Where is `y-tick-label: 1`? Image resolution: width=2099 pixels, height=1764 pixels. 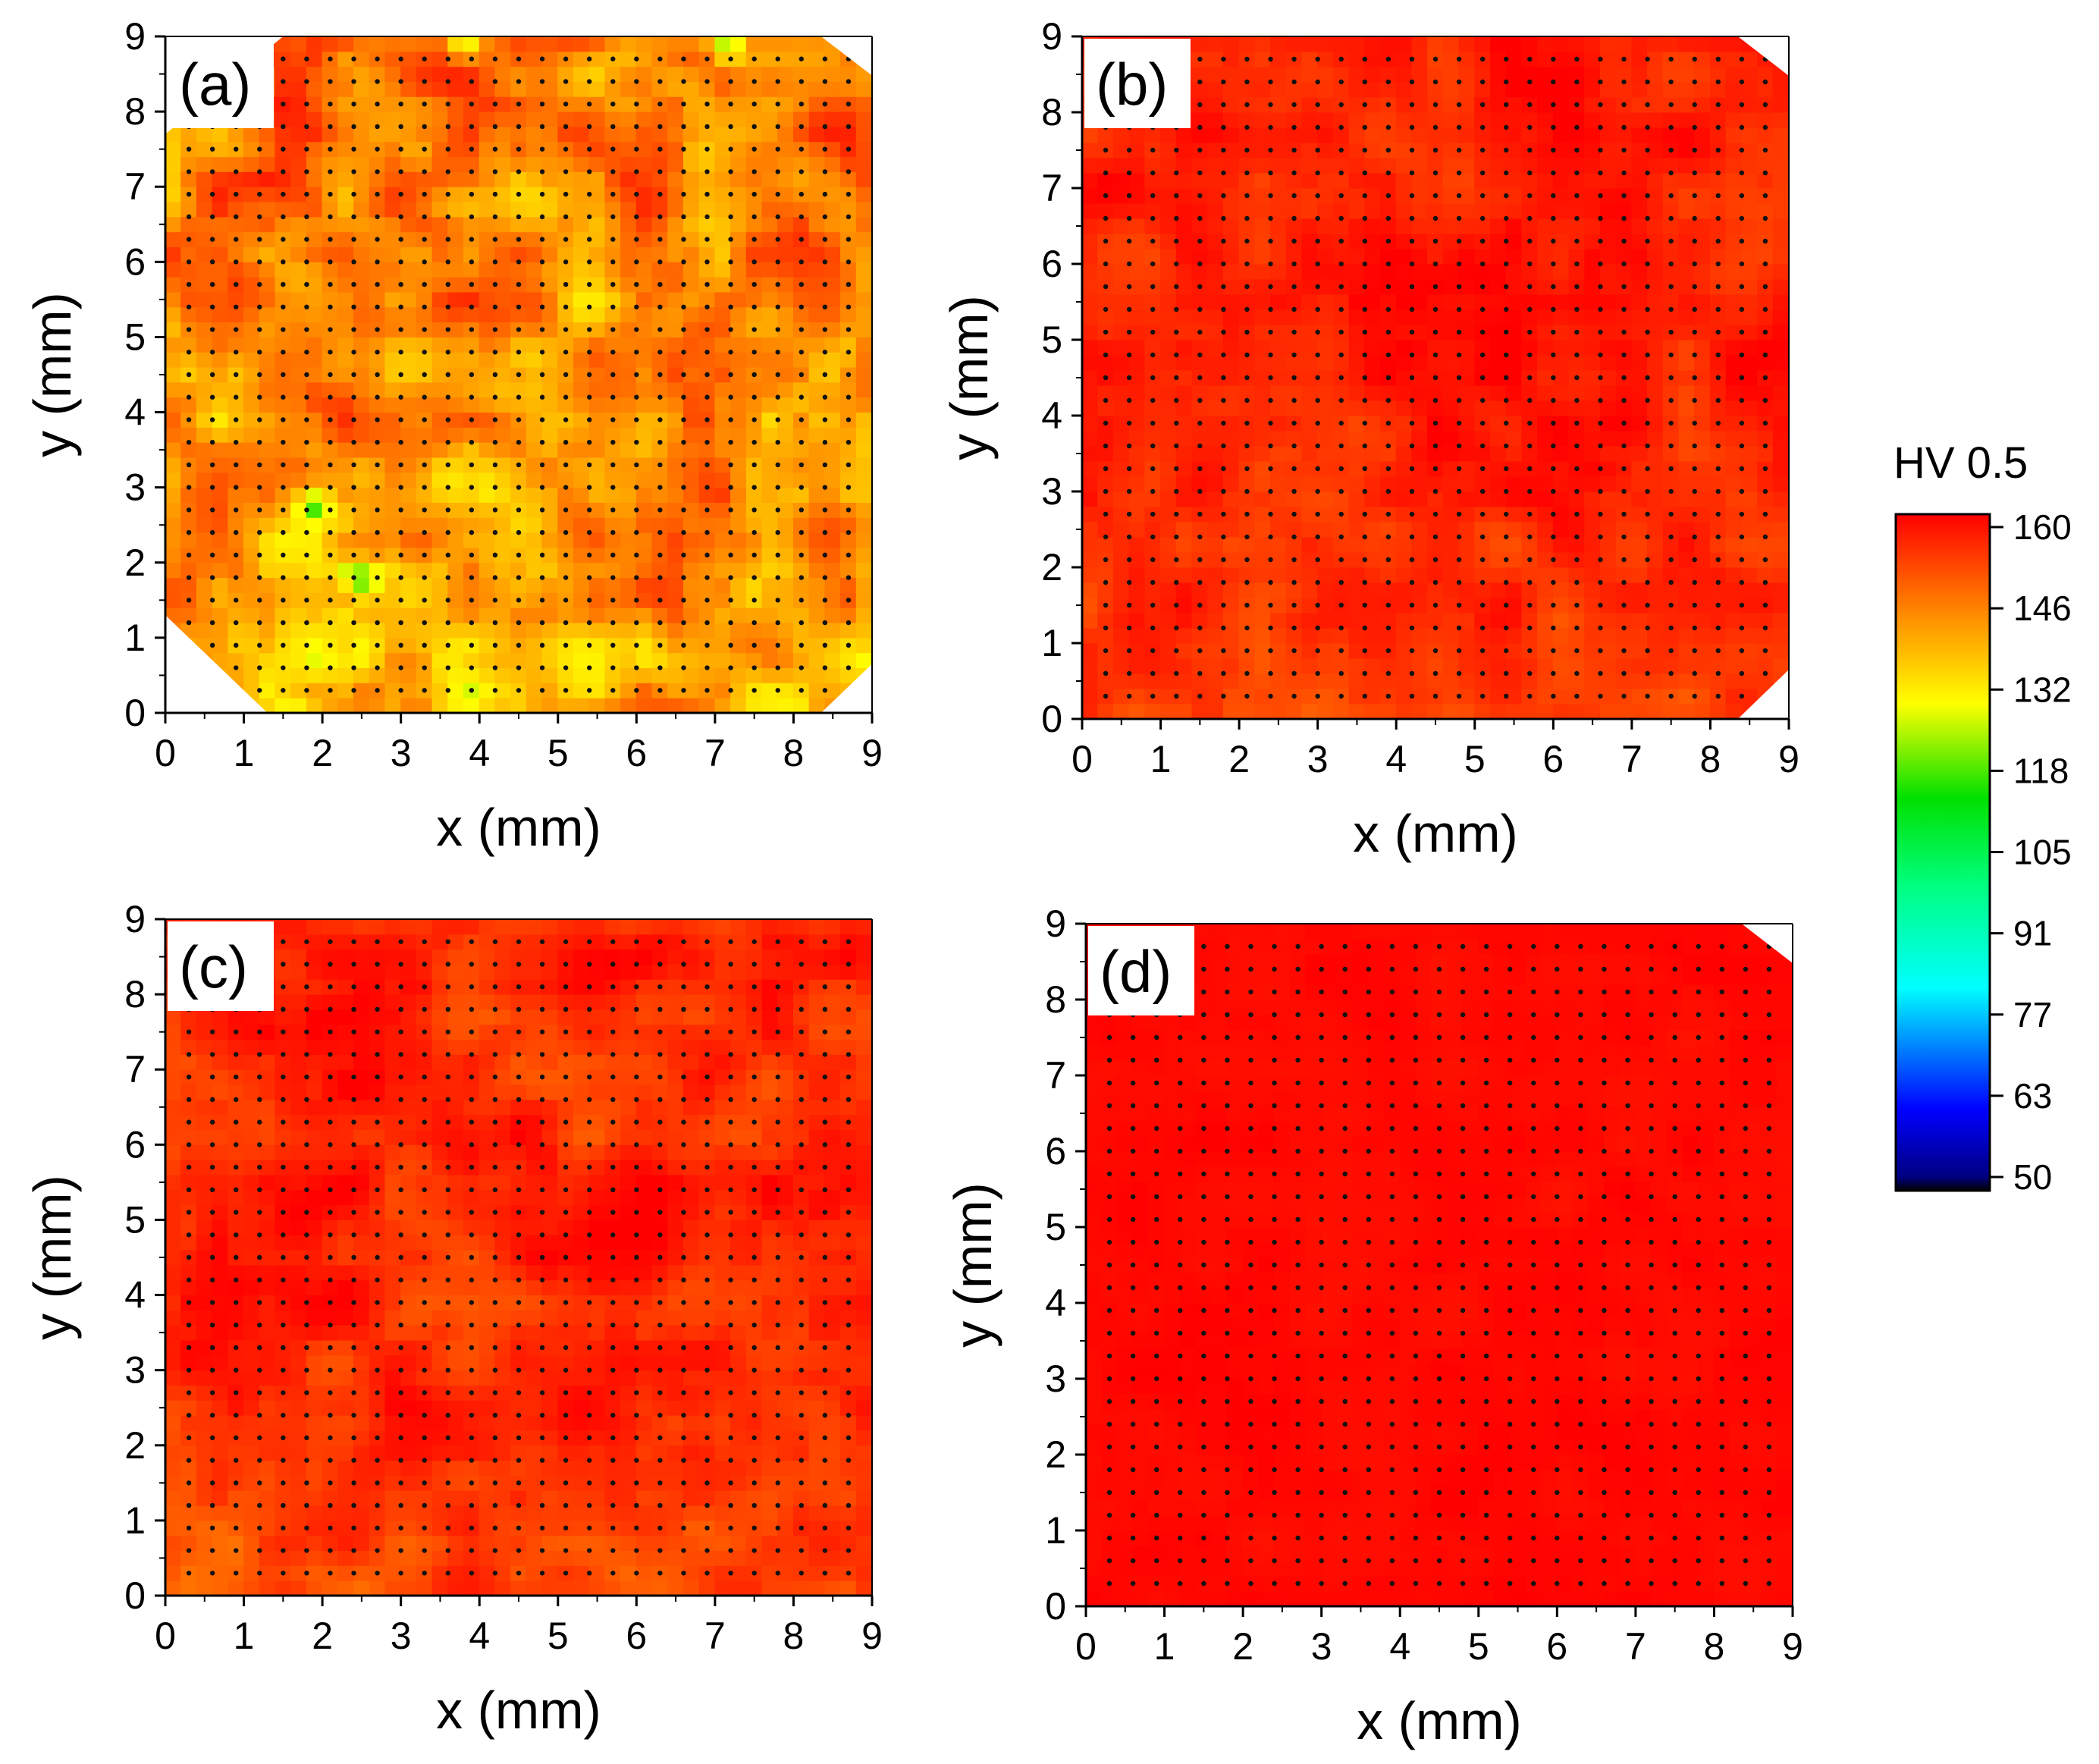
y-tick-label: 1 is located at coordinates (135, 638).